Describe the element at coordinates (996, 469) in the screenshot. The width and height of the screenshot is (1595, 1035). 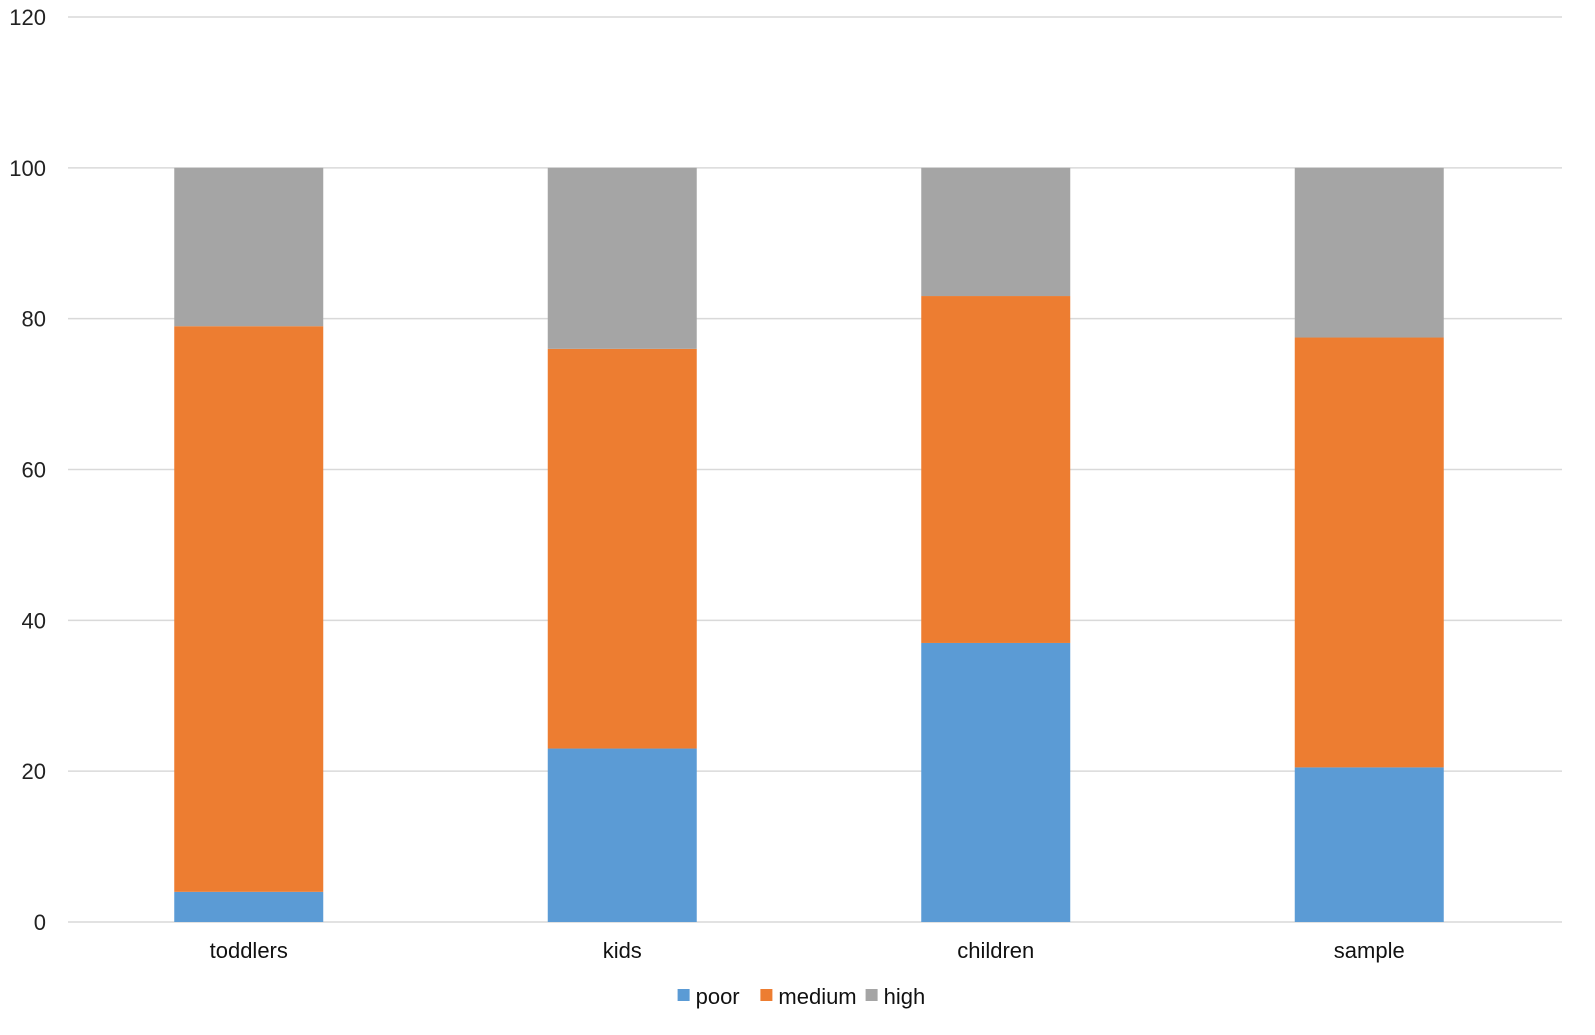
I see `bar-children-medium` at that location.